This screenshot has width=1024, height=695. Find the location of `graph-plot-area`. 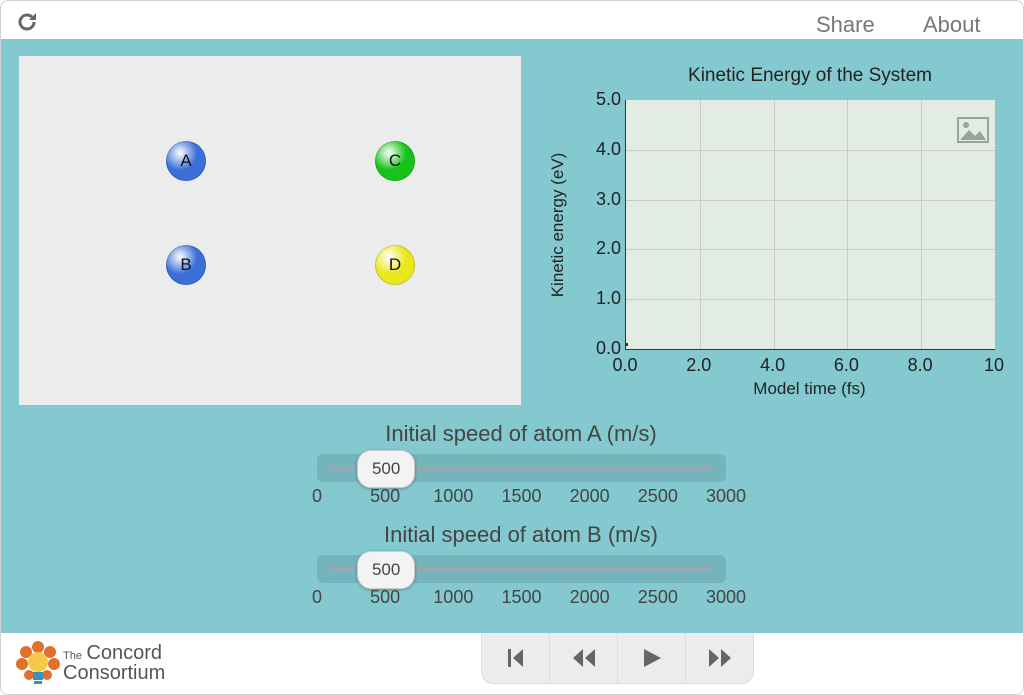

graph-plot-area is located at coordinates (810, 225).